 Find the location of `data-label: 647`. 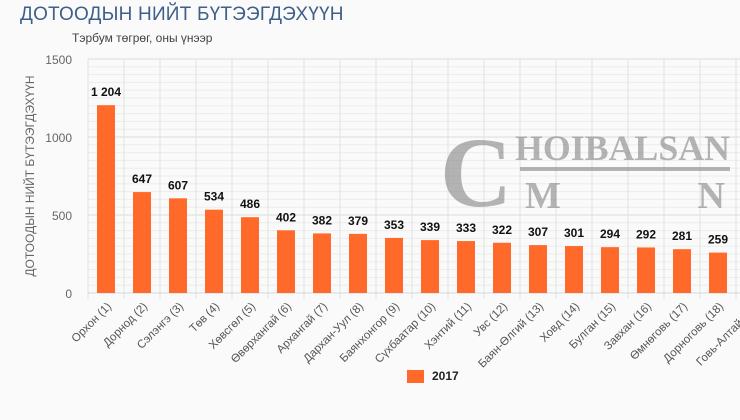

data-label: 647 is located at coordinates (142, 179).